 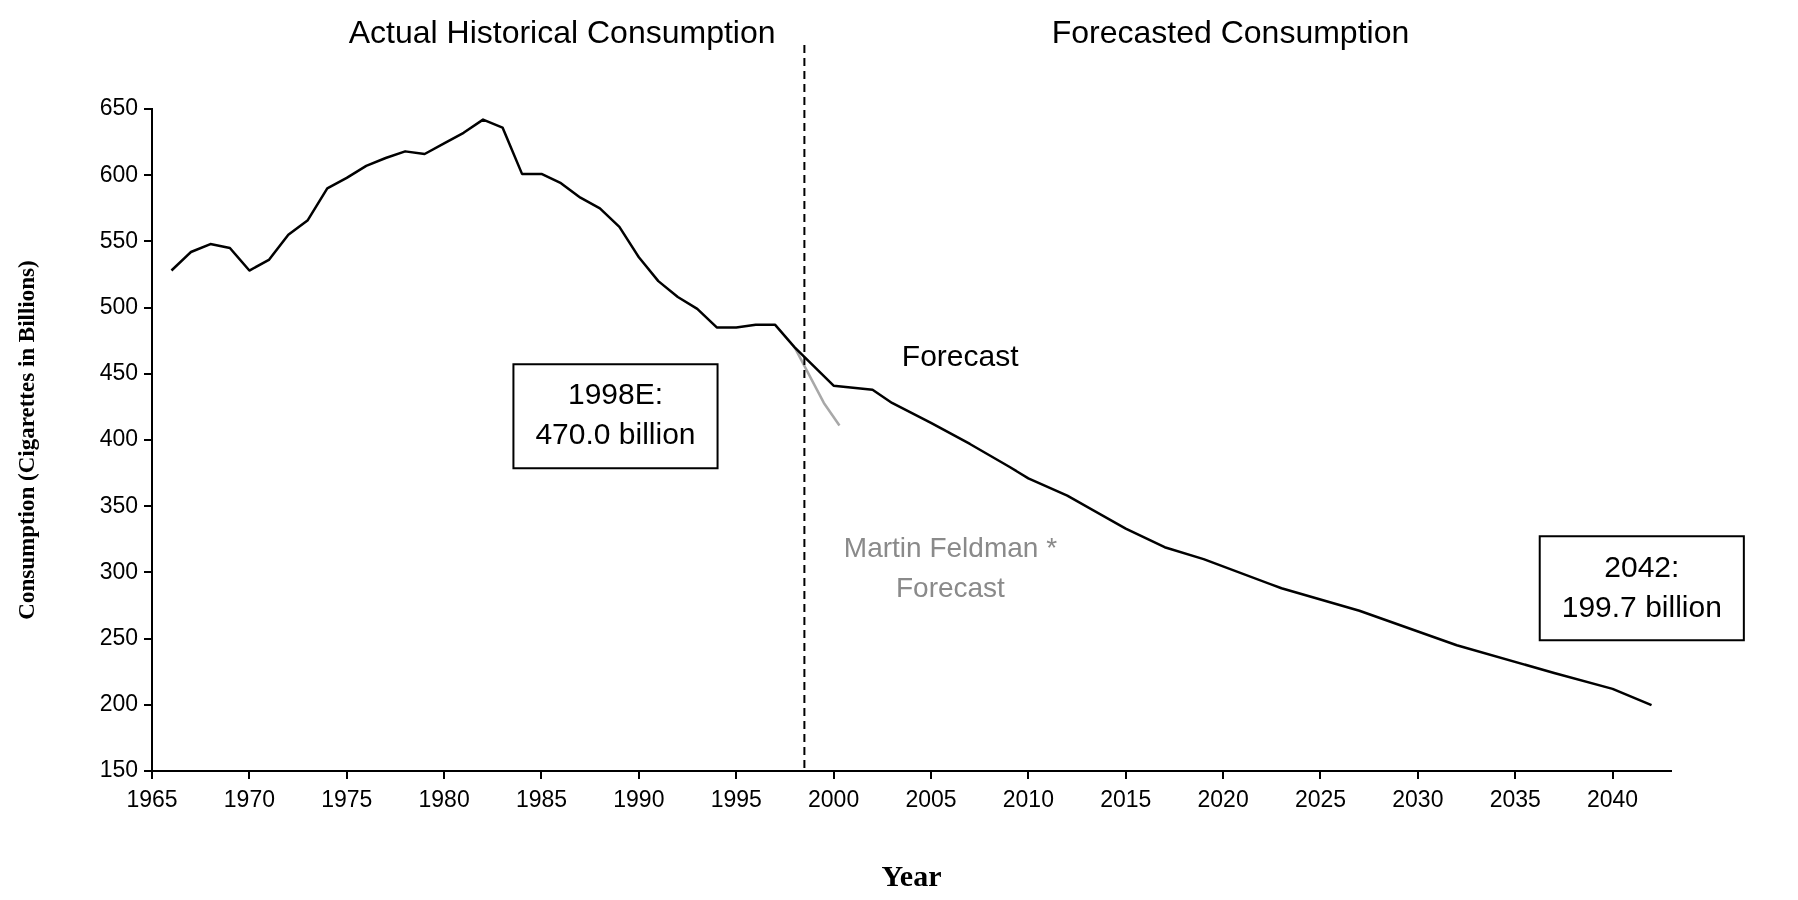 I want to click on y-tick-label: 650, so click(x=118, y=107).